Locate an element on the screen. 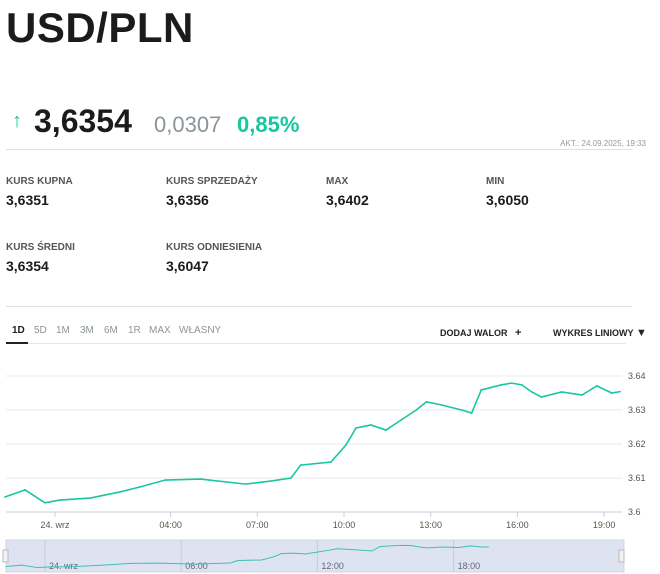  stat-value: 3,6047 is located at coordinates (187, 266).